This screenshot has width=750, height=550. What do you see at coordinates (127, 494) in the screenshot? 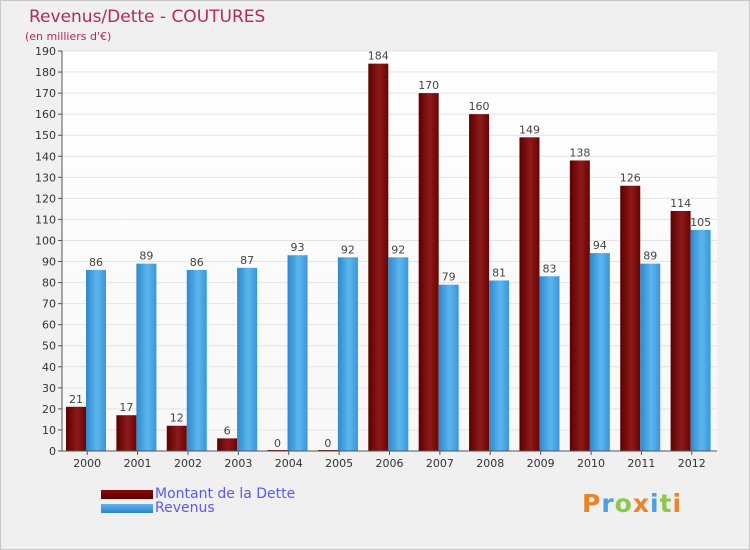
I see `legend-swatch-dette` at bounding box center [127, 494].